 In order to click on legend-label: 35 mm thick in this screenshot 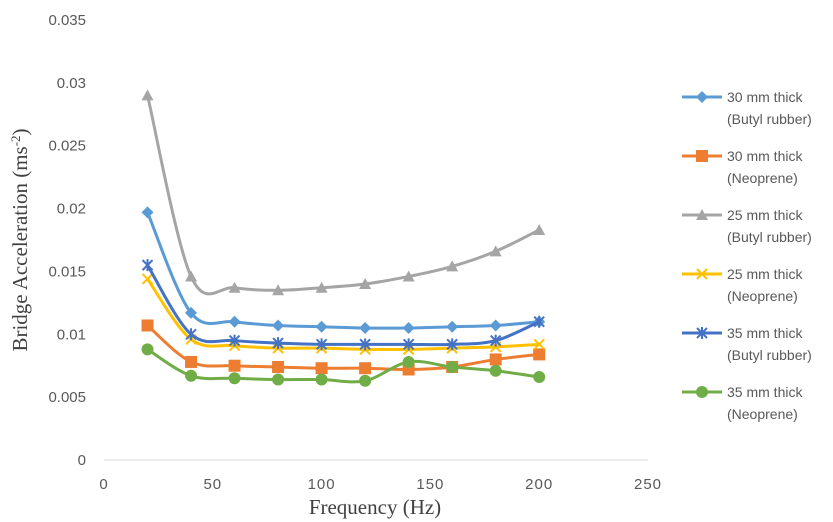, I will do `click(765, 392)`.